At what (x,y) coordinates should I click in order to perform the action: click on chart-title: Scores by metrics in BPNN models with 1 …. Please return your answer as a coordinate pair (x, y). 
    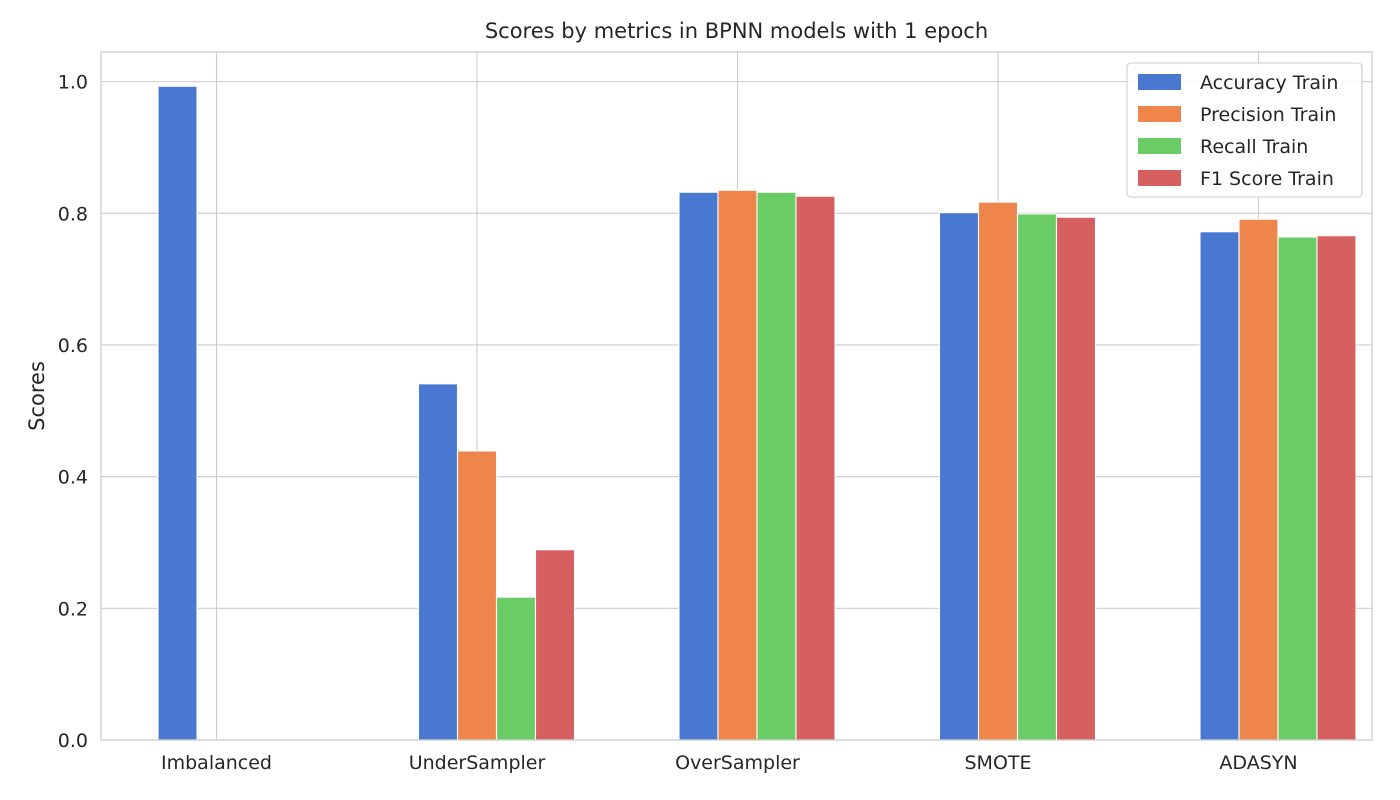
    Looking at the image, I should click on (736, 31).